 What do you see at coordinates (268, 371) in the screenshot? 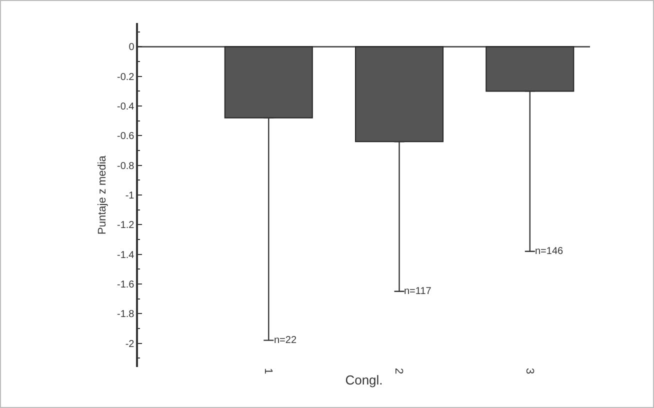
I see `x-tick-label: 1` at bounding box center [268, 371].